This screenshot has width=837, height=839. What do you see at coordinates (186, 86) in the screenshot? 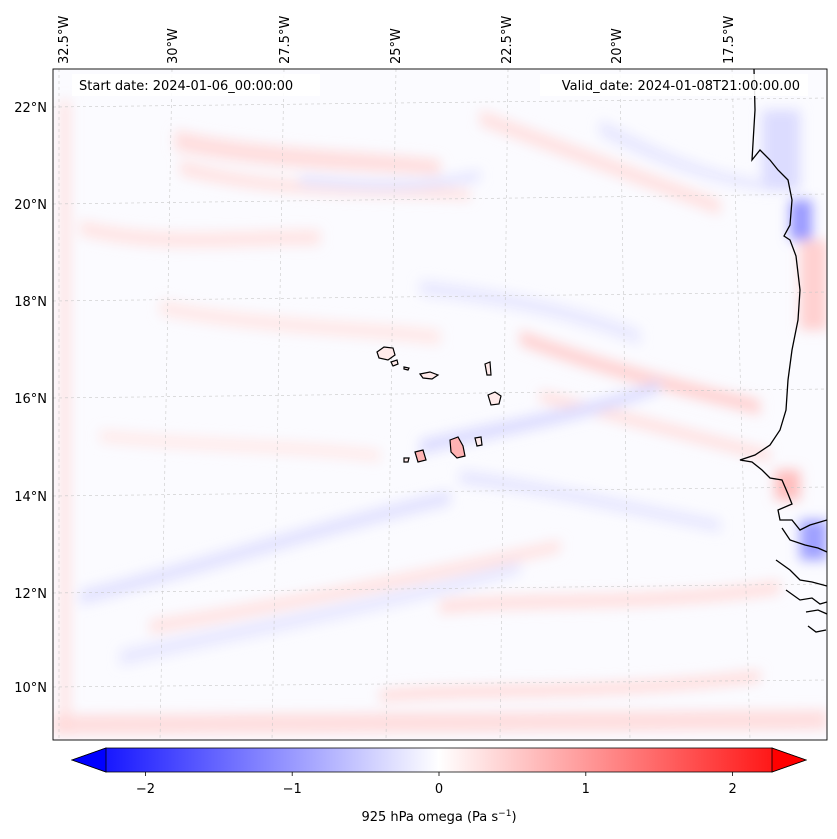
I see `start-date-text: Start date: 2024-01-06_00:00:00` at bounding box center [186, 86].